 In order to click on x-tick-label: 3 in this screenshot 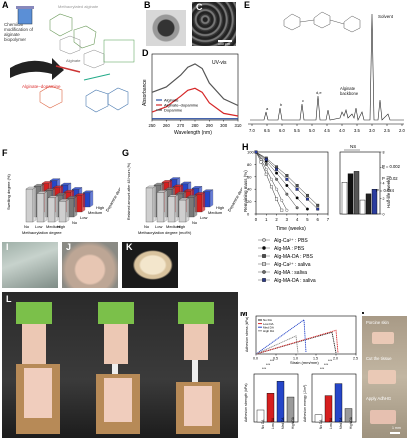, I will do `click(287, 219)`.